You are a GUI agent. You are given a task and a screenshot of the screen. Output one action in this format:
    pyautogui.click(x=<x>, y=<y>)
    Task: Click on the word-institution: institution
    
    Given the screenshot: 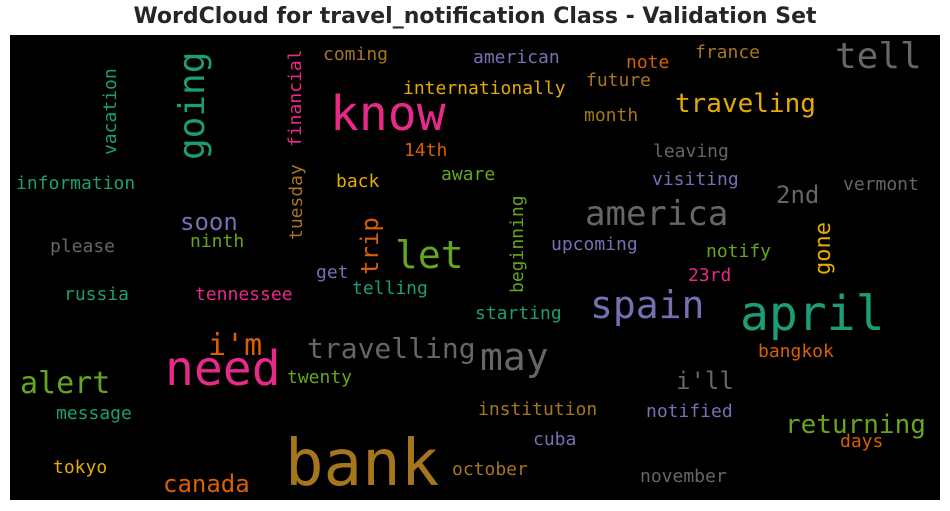 What is the action you would take?
    pyautogui.click(x=537, y=409)
    